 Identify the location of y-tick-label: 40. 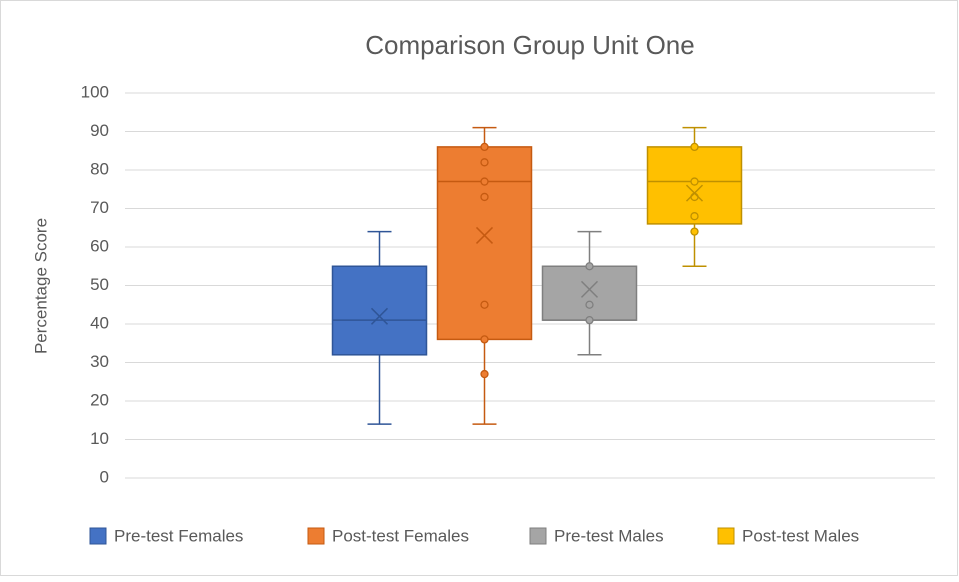
(99, 322).